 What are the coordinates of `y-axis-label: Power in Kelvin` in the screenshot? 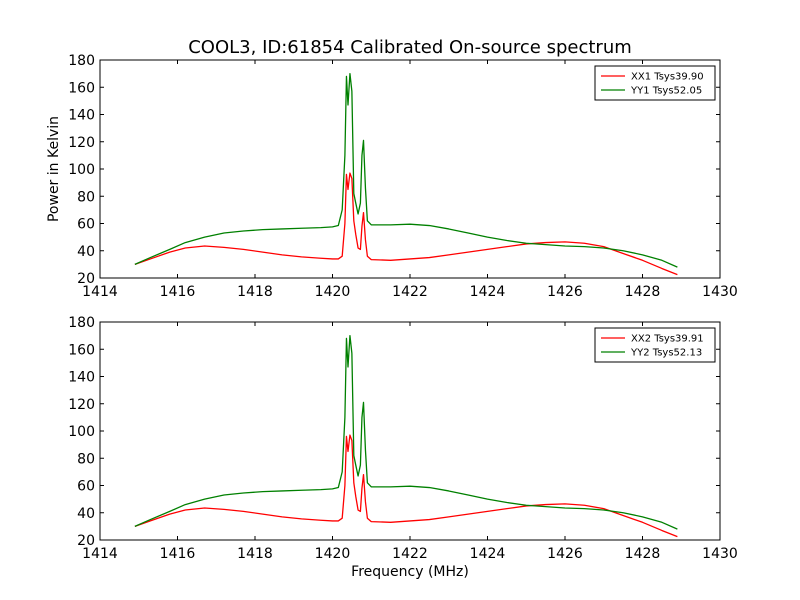 It's located at (54, 169).